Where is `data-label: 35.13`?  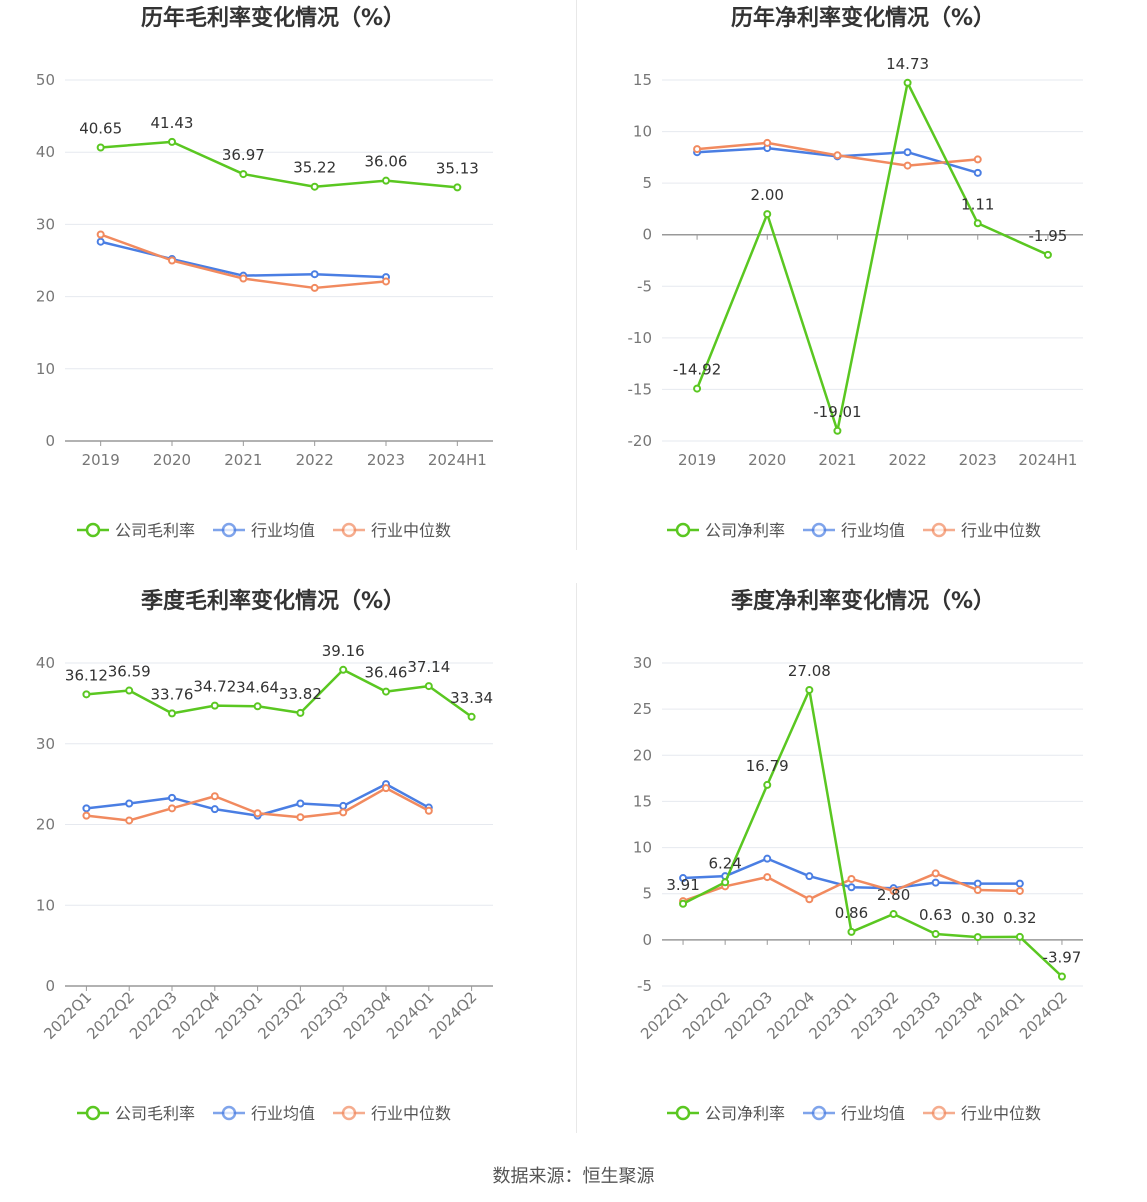 data-label: 35.13 is located at coordinates (457, 168).